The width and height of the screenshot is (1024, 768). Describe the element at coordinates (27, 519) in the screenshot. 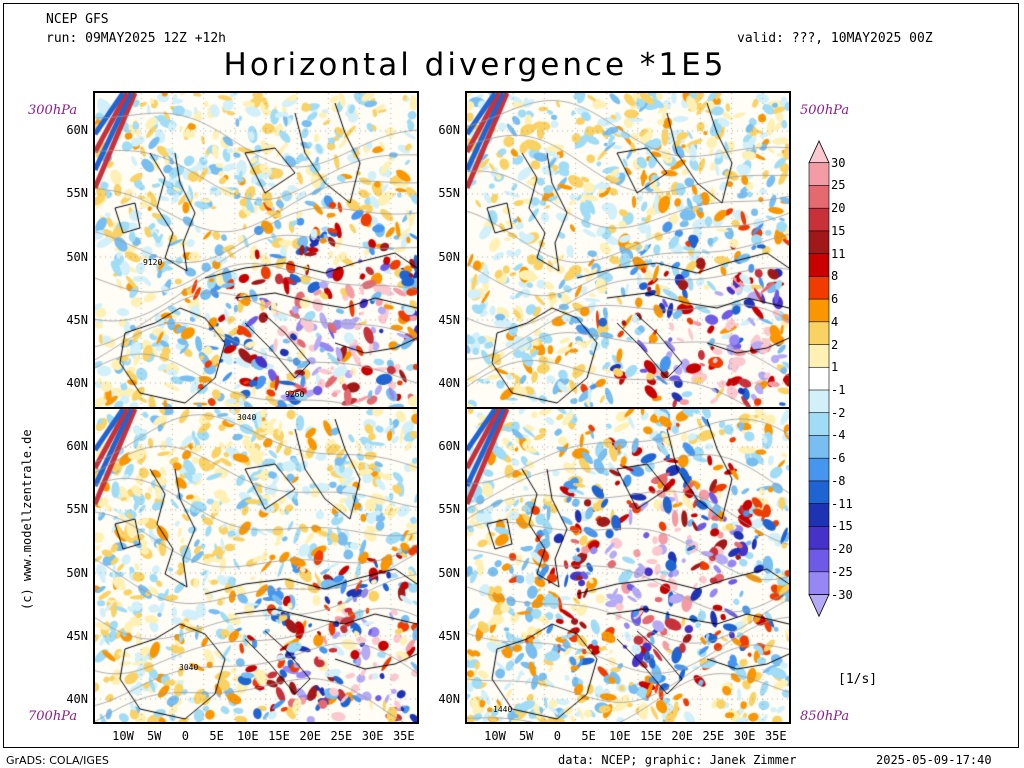

I see `copyright-text: (c) www.modellzentrale.de` at that location.